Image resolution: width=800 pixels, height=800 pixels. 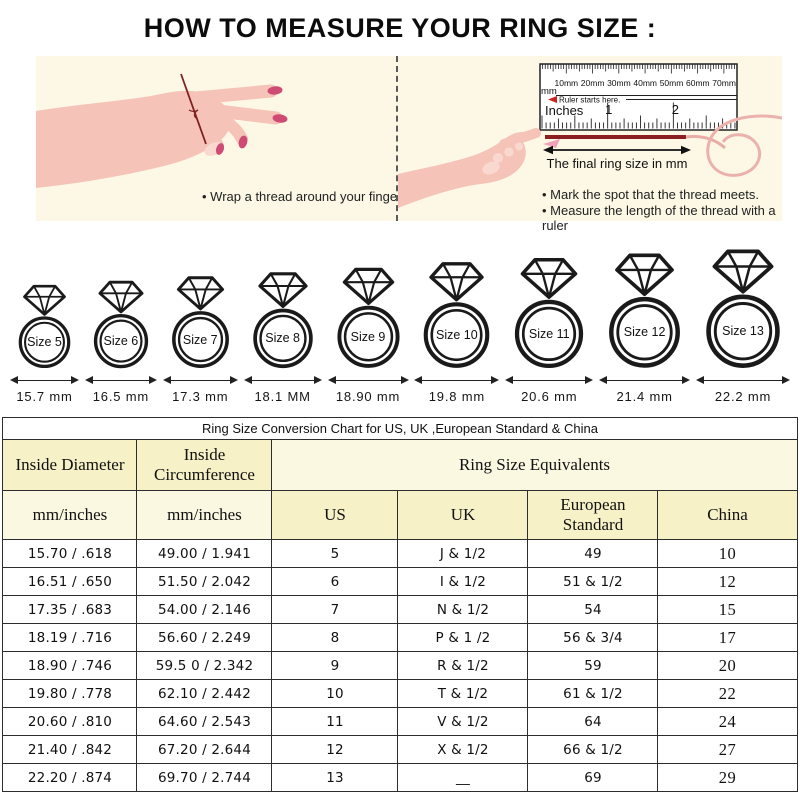 What do you see at coordinates (727, 777) in the screenshot?
I see `table-cell: 29` at bounding box center [727, 777].